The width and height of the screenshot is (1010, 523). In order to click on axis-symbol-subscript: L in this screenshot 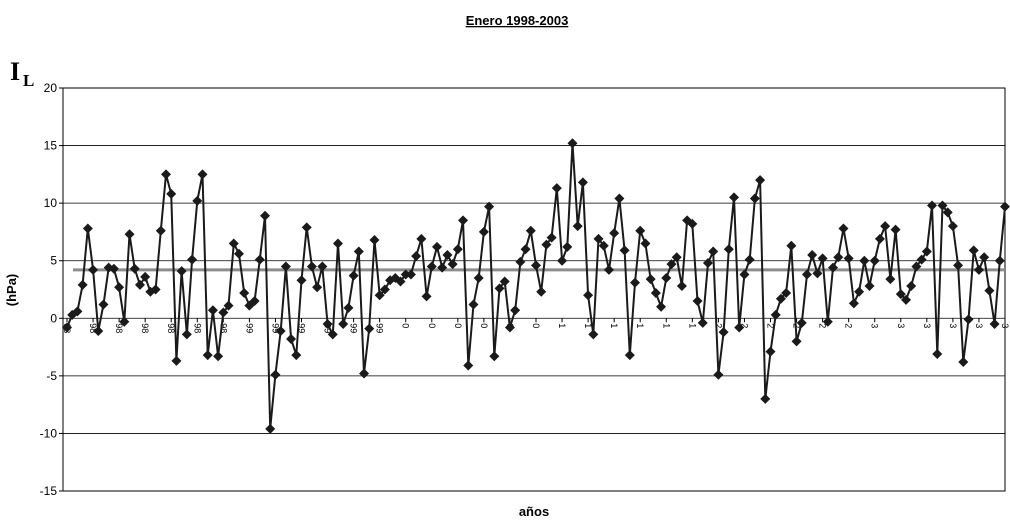, I will do `click(28, 80)`.